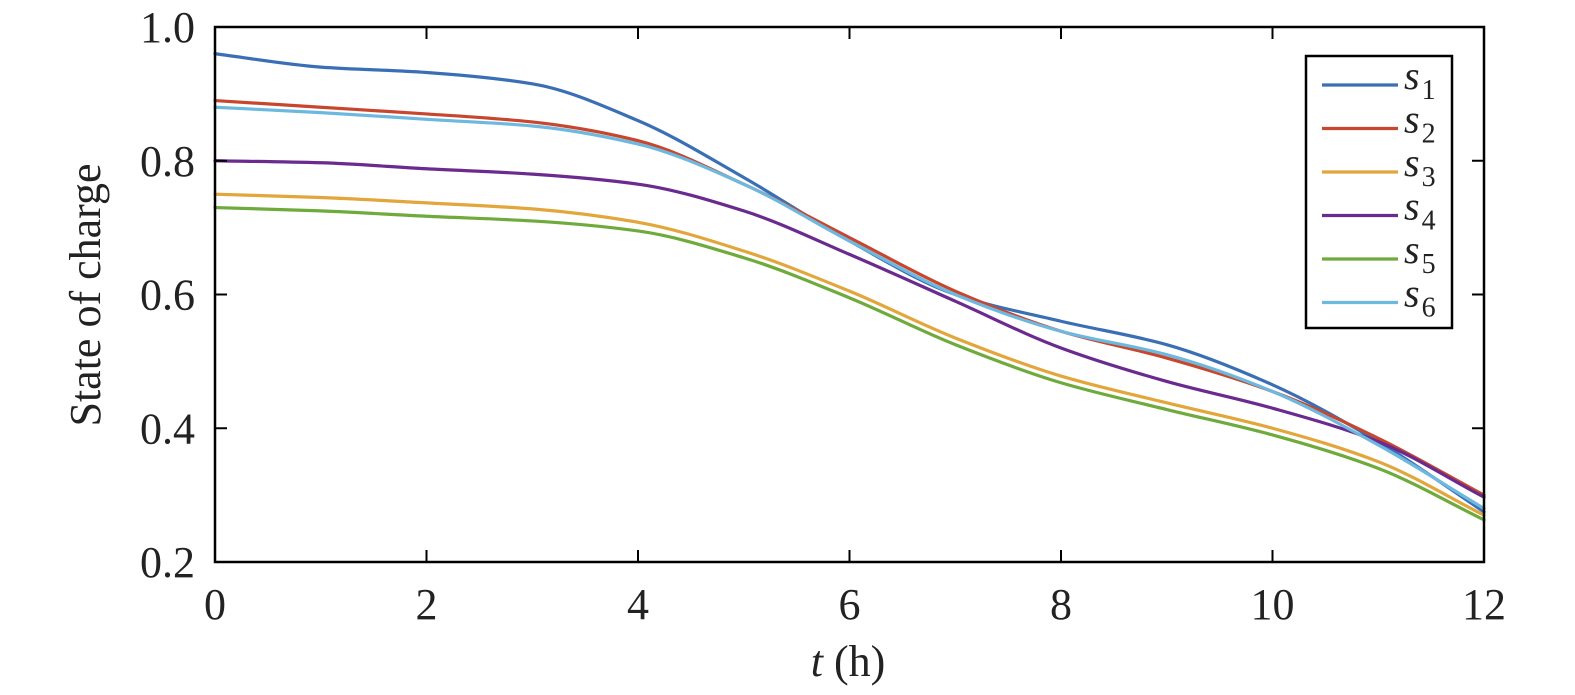 This screenshot has height=695, width=1575. Describe the element at coordinates (1420, 123) in the screenshot. I see `legend-label-s2: s2` at that location.